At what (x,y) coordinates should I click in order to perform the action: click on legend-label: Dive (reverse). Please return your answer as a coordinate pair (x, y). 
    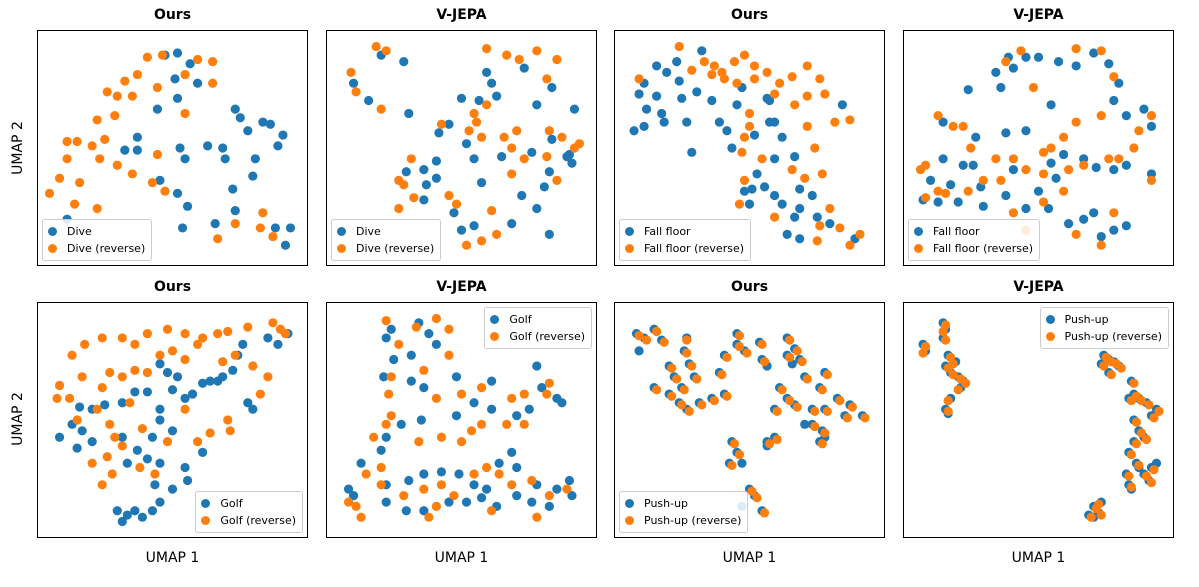
    Looking at the image, I should click on (106, 248).